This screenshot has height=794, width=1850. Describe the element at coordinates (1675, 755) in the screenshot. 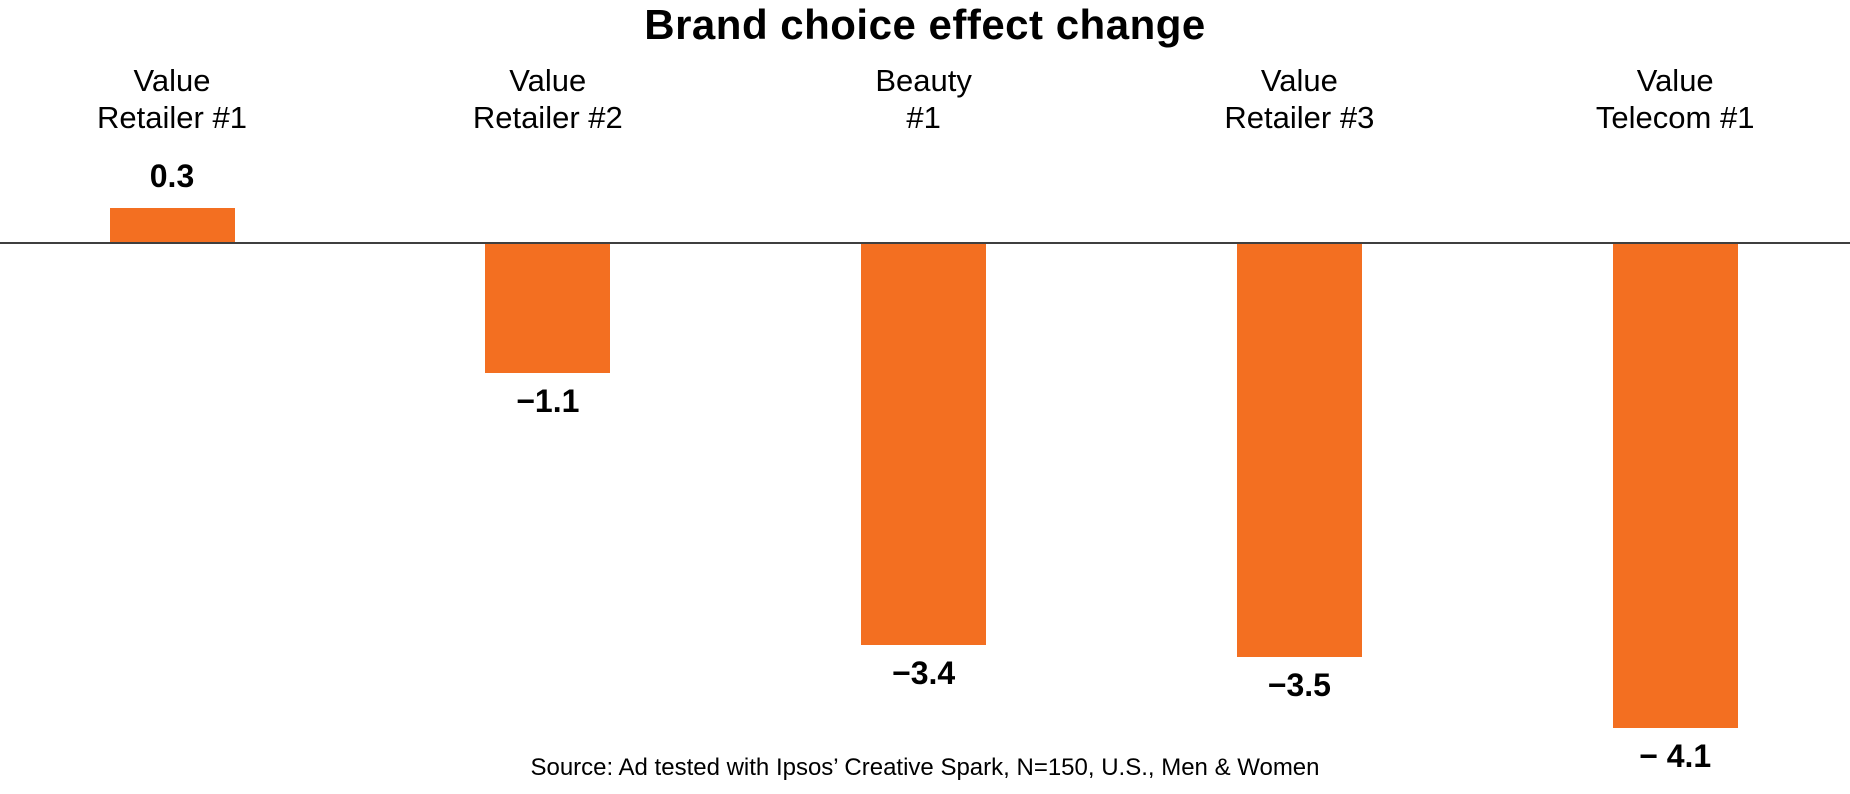

I see `value-label: − 4.1` at that location.